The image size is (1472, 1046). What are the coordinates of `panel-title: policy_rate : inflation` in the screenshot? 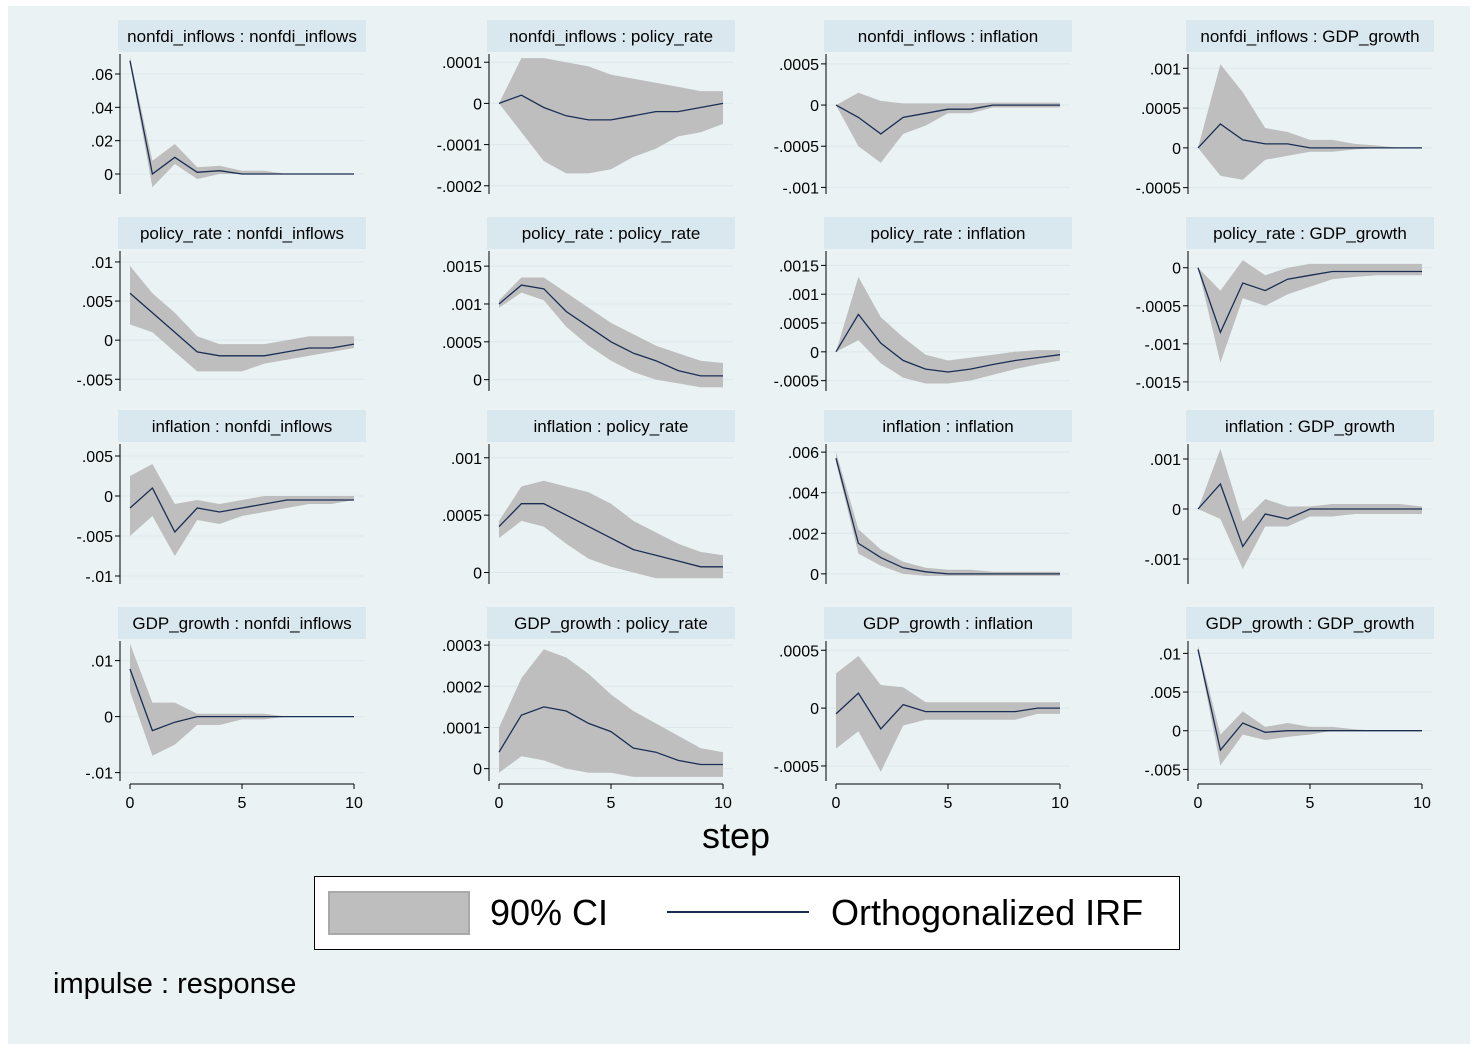 It's located at (948, 233).